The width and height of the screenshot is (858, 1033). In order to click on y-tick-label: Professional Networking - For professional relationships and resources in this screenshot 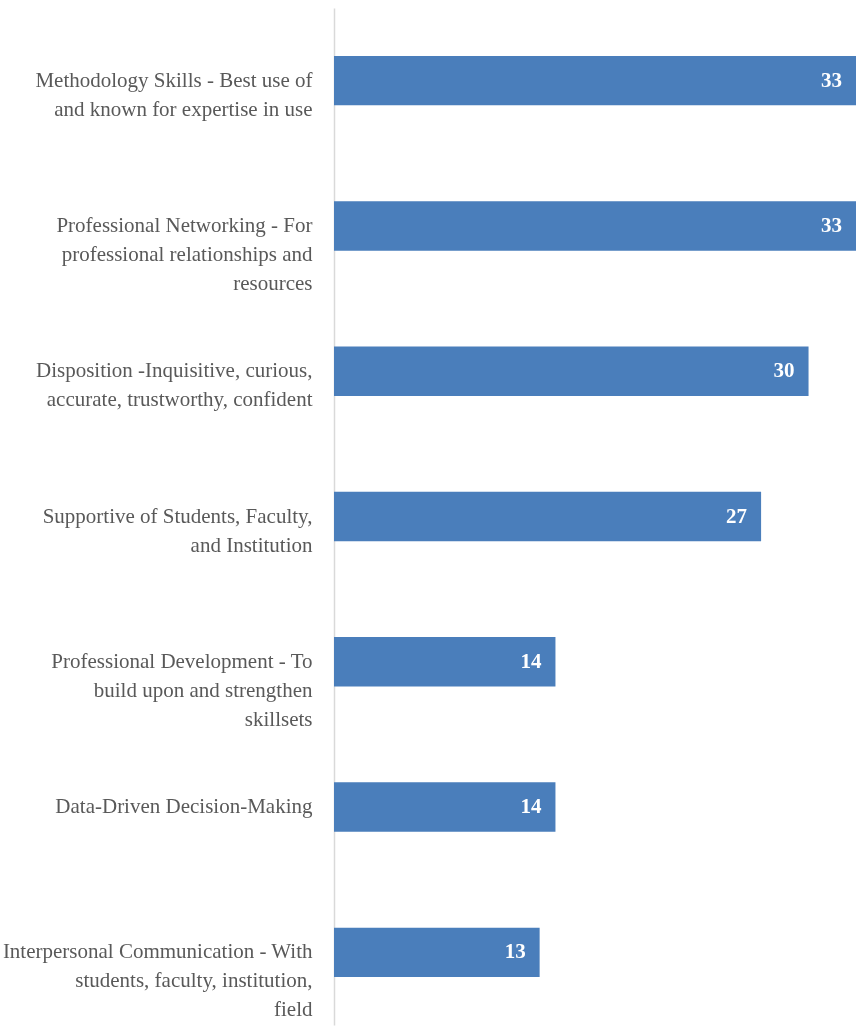, I will do `click(184, 253)`.